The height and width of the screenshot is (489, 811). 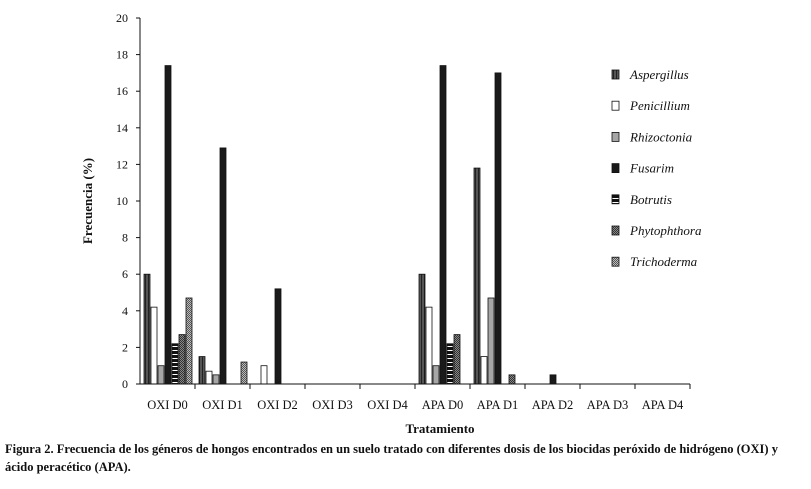 What do you see at coordinates (661, 136) in the screenshot?
I see `legend-label: Rhizoctonia` at bounding box center [661, 136].